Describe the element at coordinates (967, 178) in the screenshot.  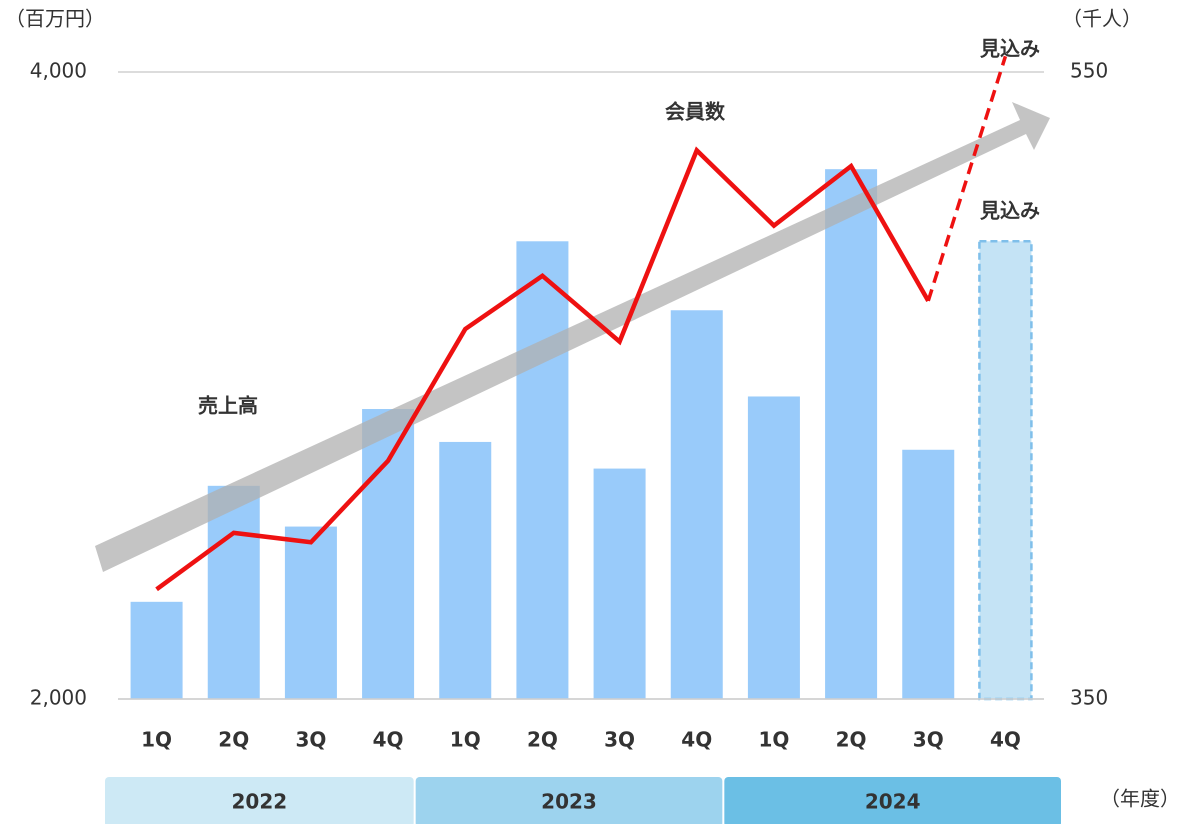
I see `forecast-line` at that location.